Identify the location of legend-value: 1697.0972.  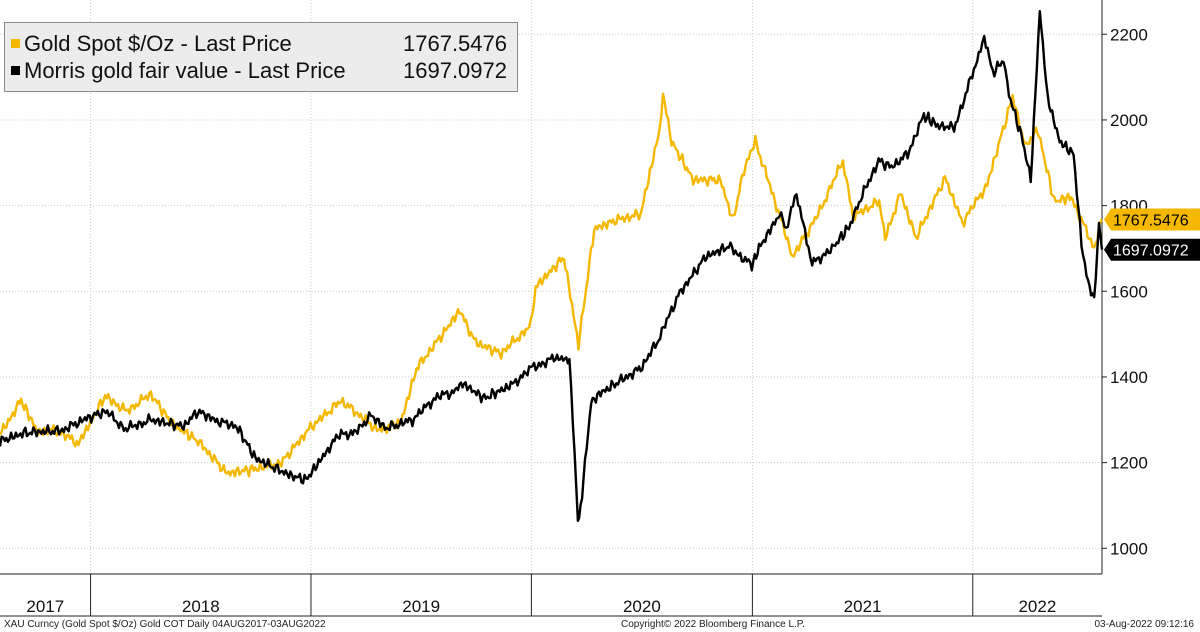
(455, 70).